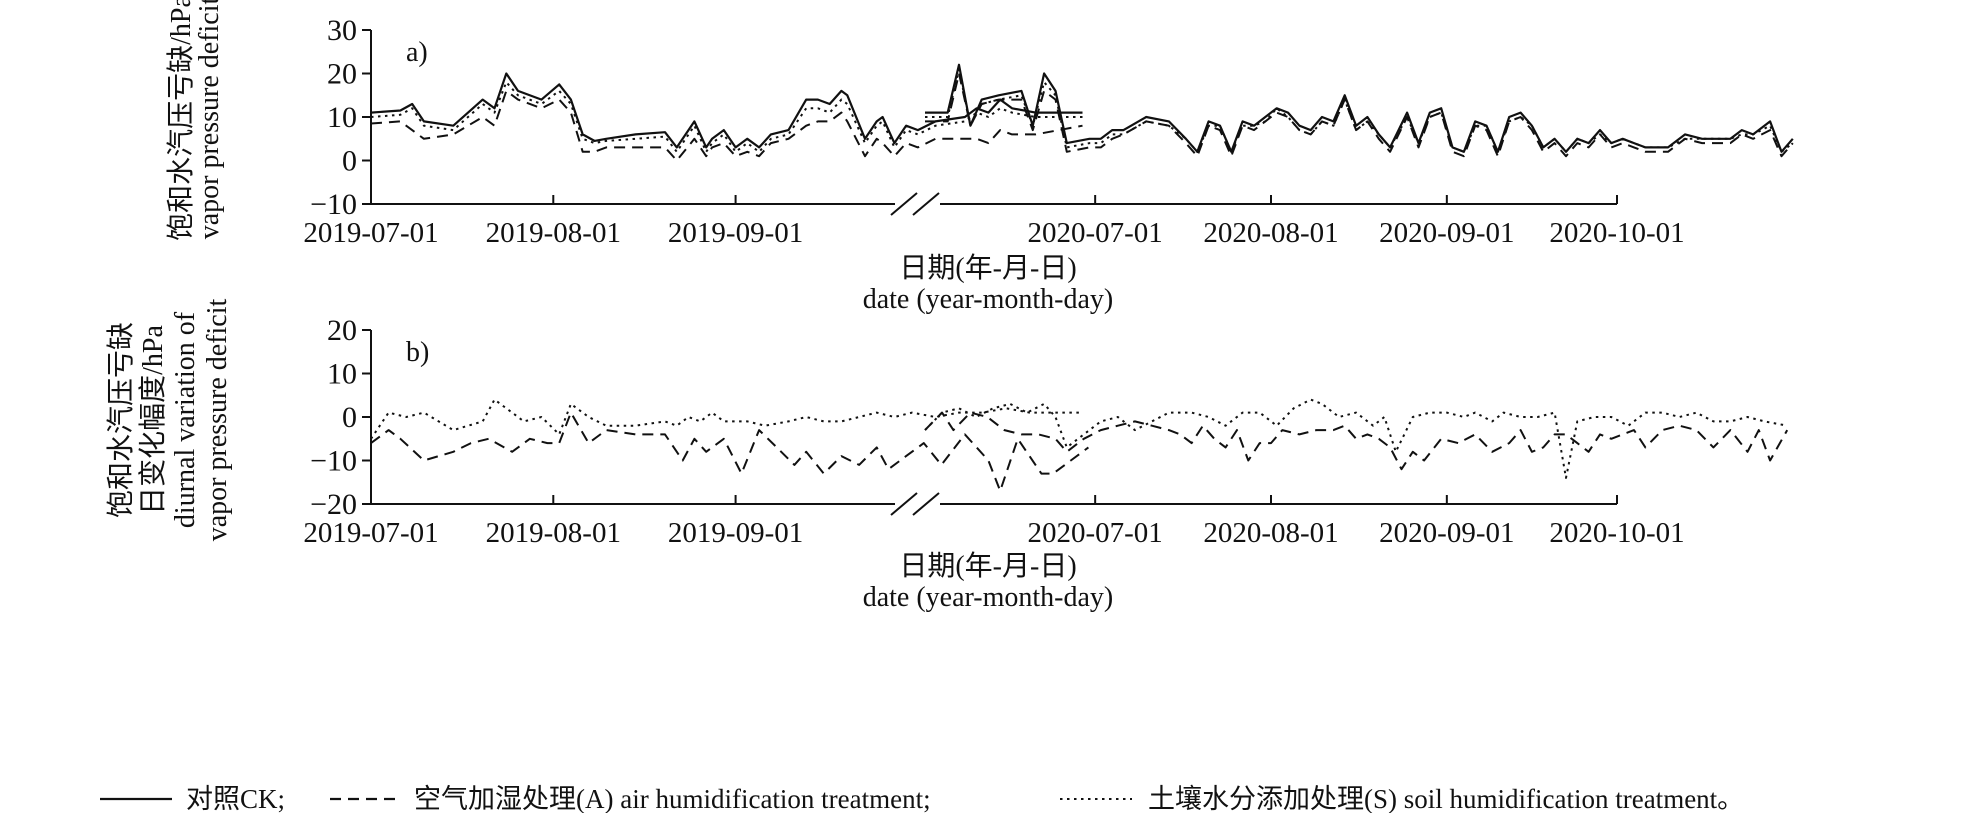 This screenshot has width=1961, height=813. Describe the element at coordinates (235, 798) in the screenshot. I see `legend-label-ck: 对照CK;` at that location.